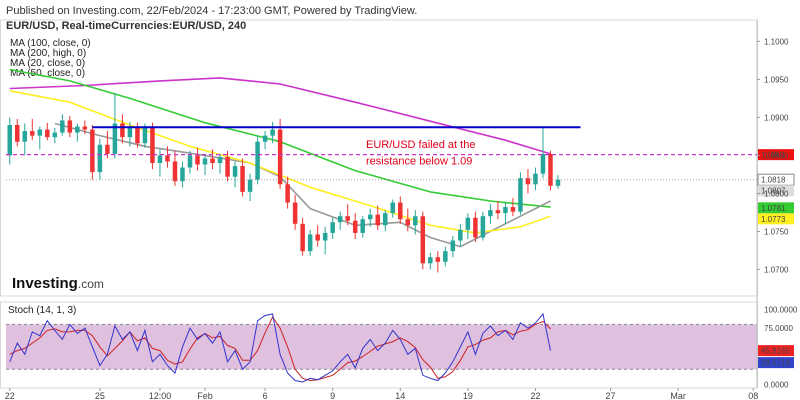 The height and width of the screenshot is (400, 800). What do you see at coordinates (776, 117) in the screenshot?
I see `price-tick-label: 1.0900` at bounding box center [776, 117].